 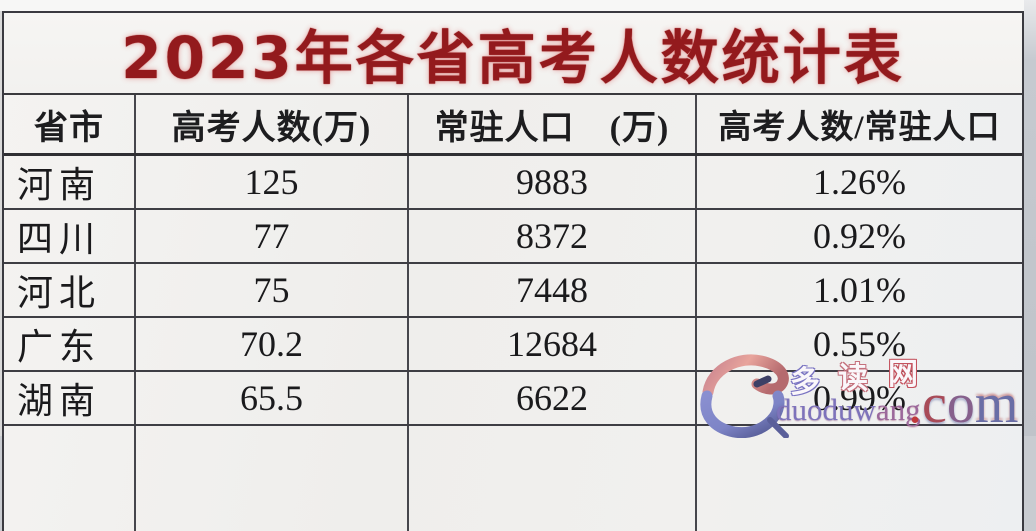 I want to click on table-header-row: 省市 高考人数(万) 常驻人口 (万) 高考人数/常驻人口, so click(x=513, y=125).